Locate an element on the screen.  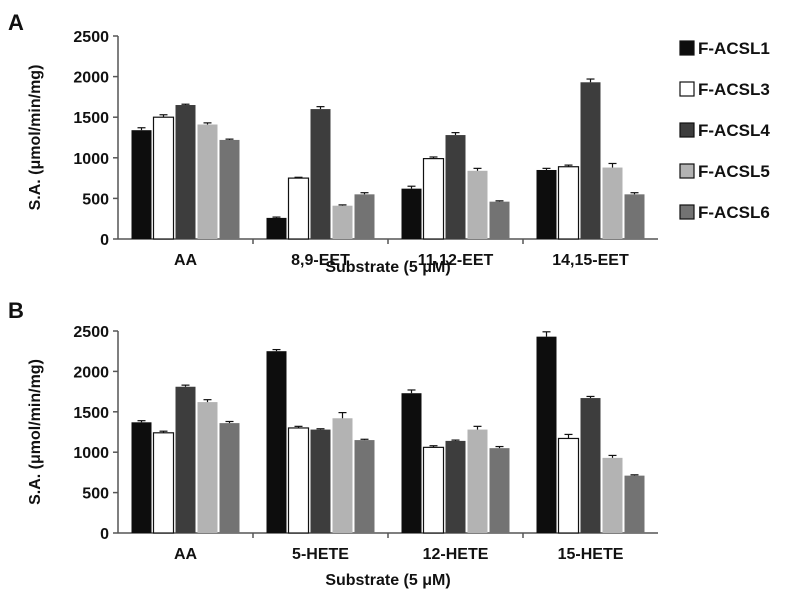
legend-swatch-f-acsl1 is located at coordinates (687, 48).